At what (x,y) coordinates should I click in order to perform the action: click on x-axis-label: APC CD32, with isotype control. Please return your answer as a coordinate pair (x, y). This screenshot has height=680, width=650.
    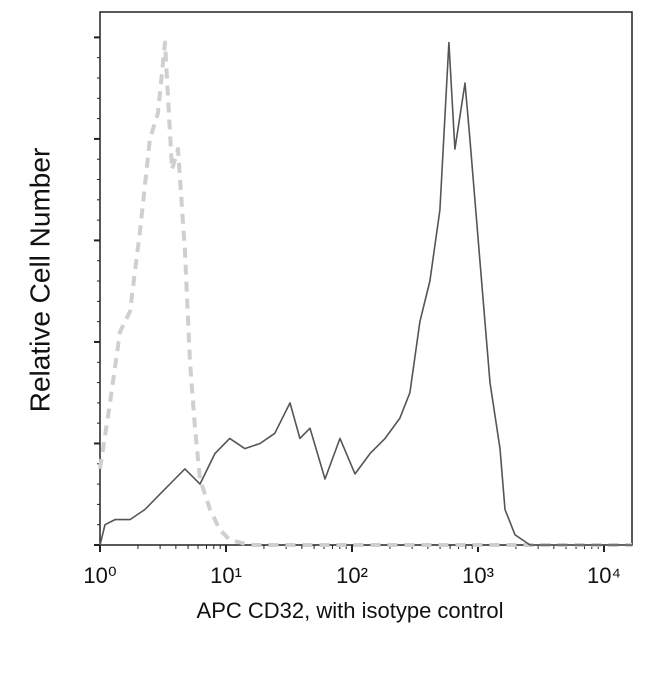
    Looking at the image, I should click on (350, 610).